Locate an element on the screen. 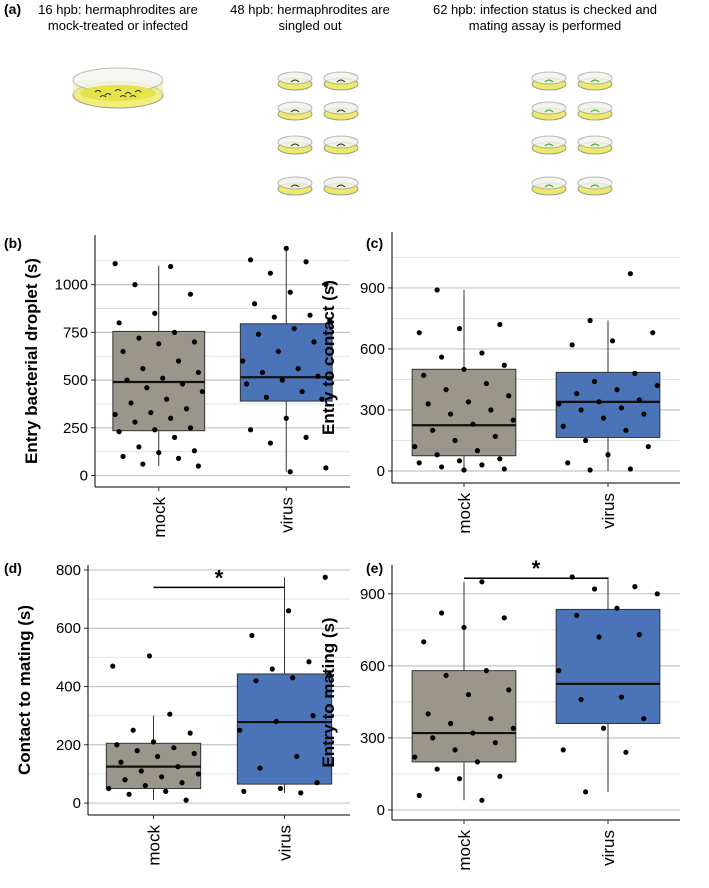 The width and height of the screenshot is (709, 888). y-tick-label: 900 is located at coordinates (372, 594).